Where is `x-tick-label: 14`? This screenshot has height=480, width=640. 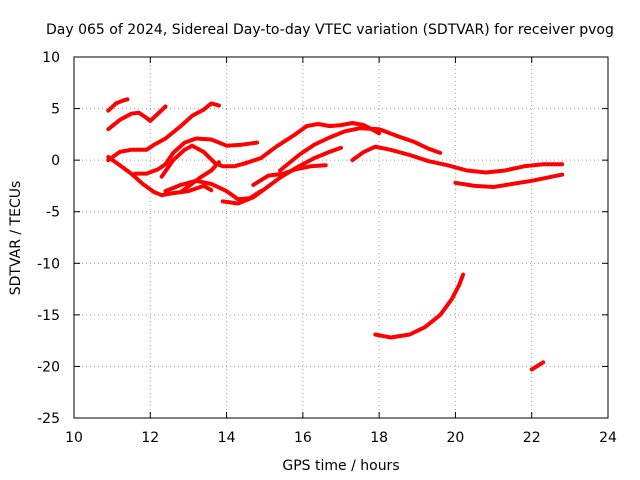
x-tick-label: 14 is located at coordinates (227, 438).